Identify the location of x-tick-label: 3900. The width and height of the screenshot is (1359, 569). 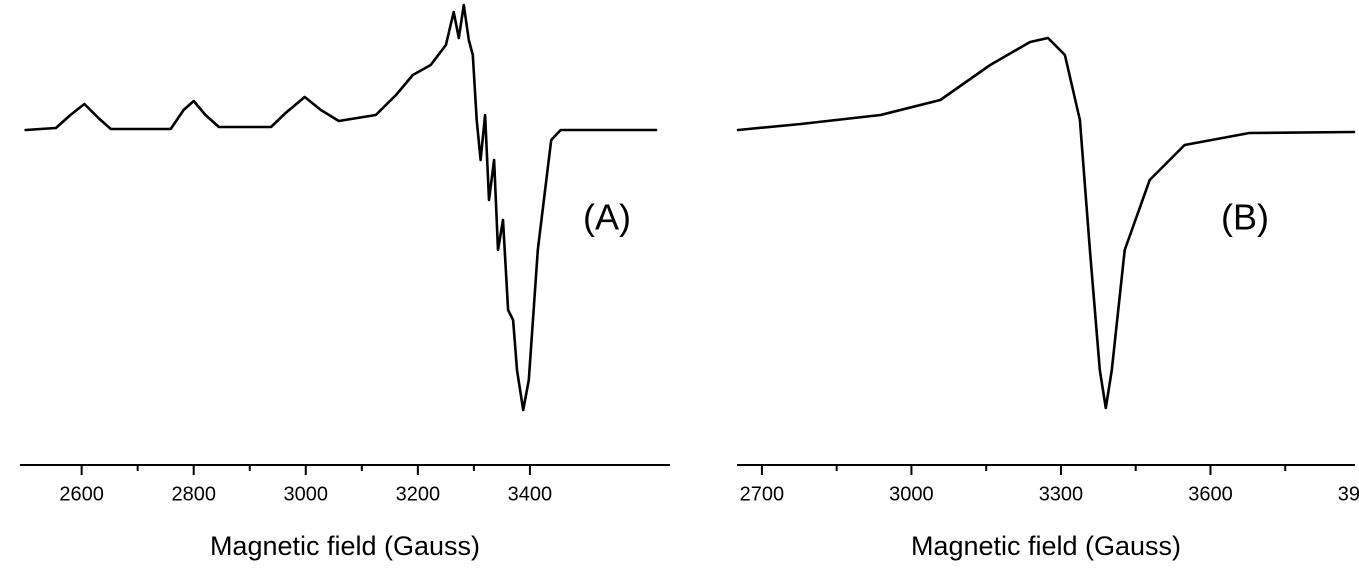
(1348, 494).